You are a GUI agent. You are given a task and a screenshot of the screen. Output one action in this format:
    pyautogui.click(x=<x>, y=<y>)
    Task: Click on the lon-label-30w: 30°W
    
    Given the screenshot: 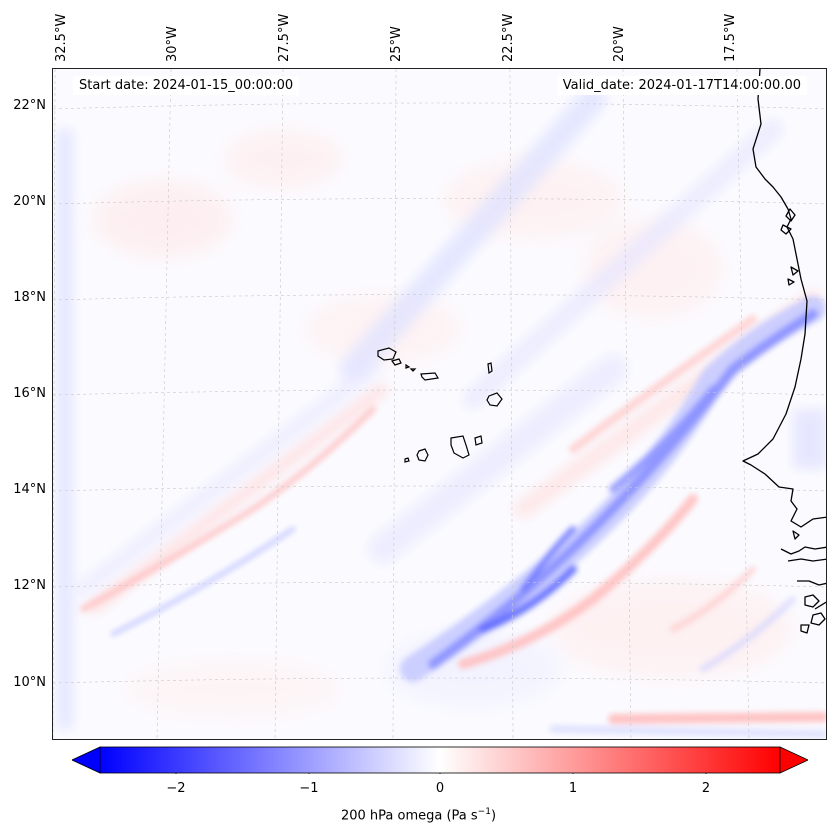 What is the action you would take?
    pyautogui.click(x=172, y=44)
    